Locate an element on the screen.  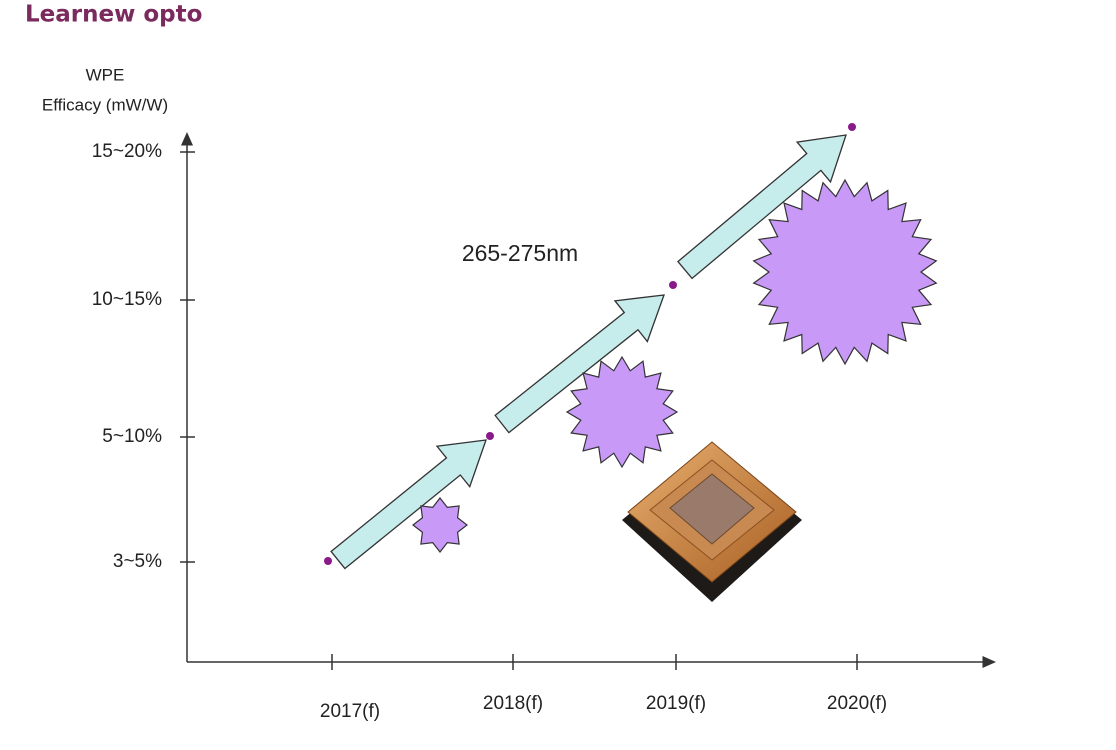
x-tick-label: 2017(f) is located at coordinates (350, 711).